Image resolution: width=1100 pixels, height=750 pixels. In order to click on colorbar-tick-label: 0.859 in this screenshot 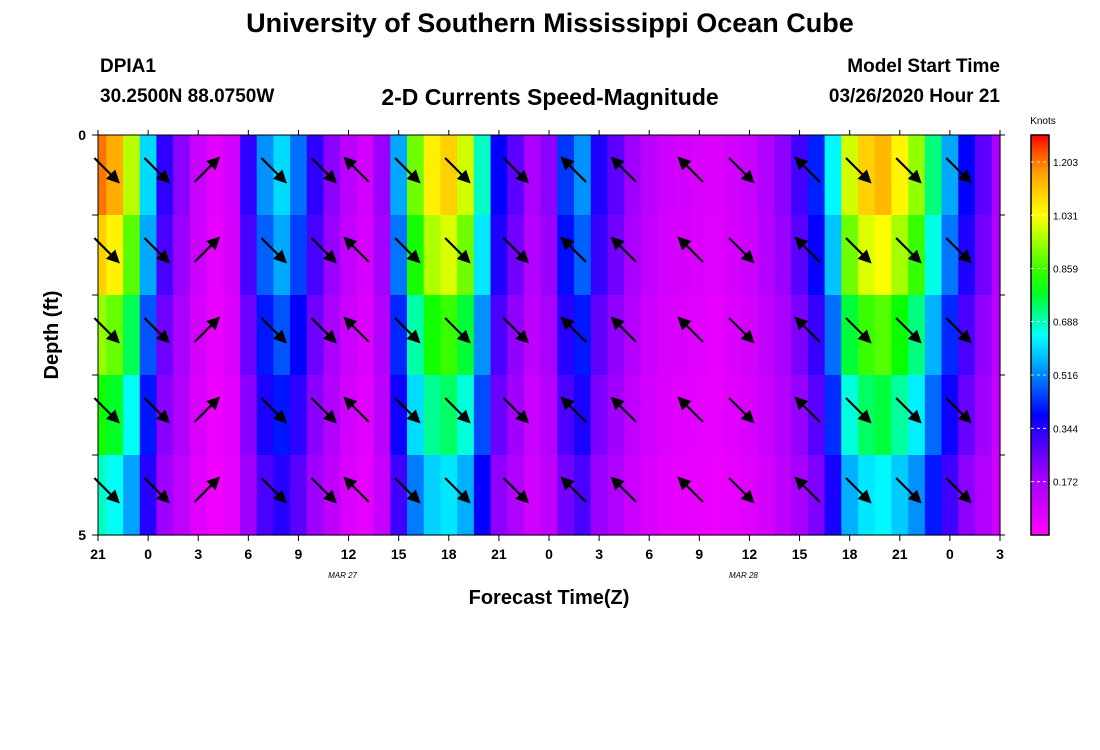, I will do `click(1065, 270)`.